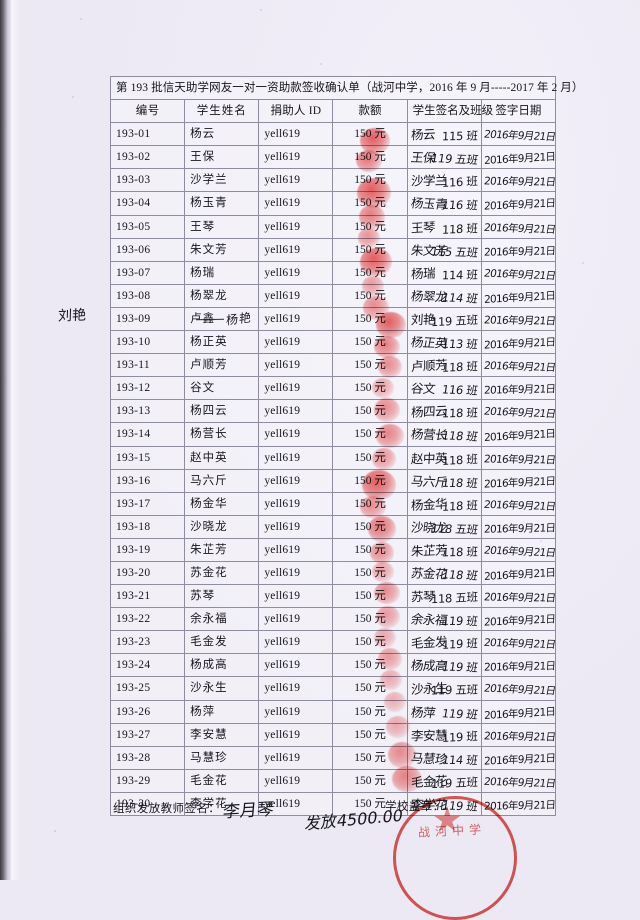 The width and height of the screenshot is (640, 920). Describe the element at coordinates (203, 272) in the screenshot. I see `student-name-text: 杨瑞` at that location.